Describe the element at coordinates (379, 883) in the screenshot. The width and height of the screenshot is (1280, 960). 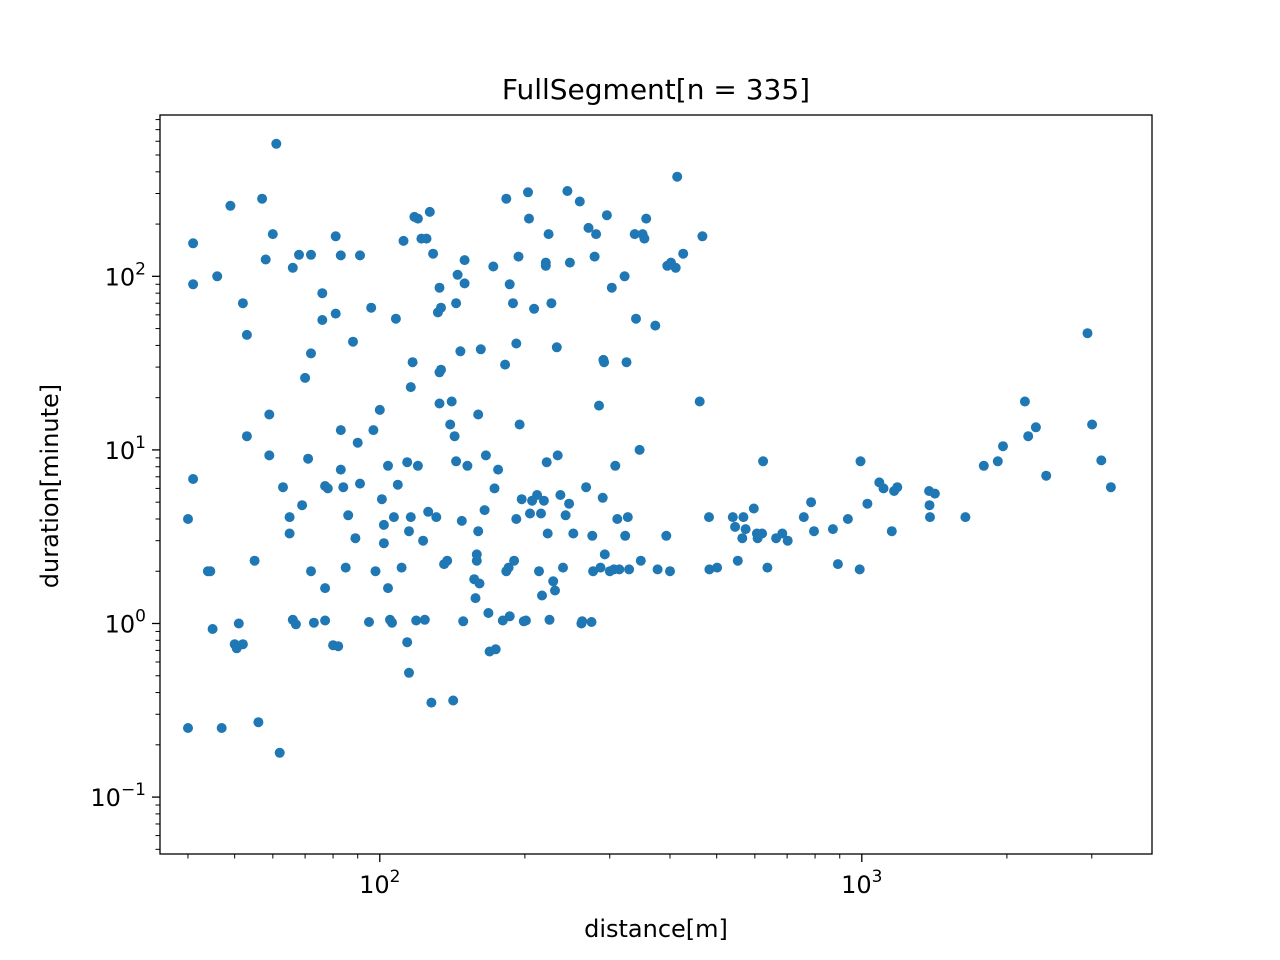
I see `x-tick-label: 102` at that location.